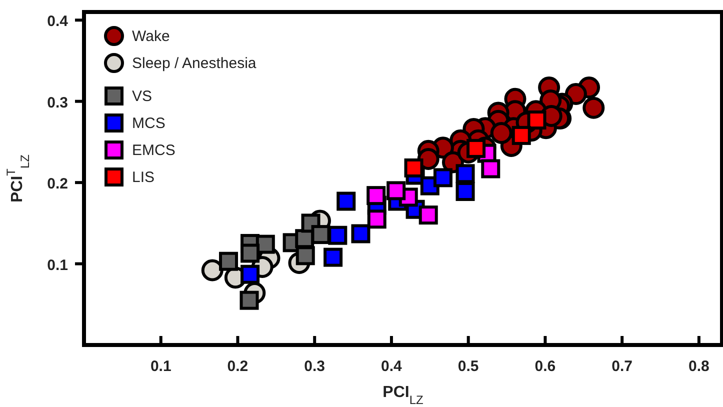 Image resolution: width=723 pixels, height=407 pixels. Describe the element at coordinates (143, 177) in the screenshot. I see `legend-label: LIS` at that location.